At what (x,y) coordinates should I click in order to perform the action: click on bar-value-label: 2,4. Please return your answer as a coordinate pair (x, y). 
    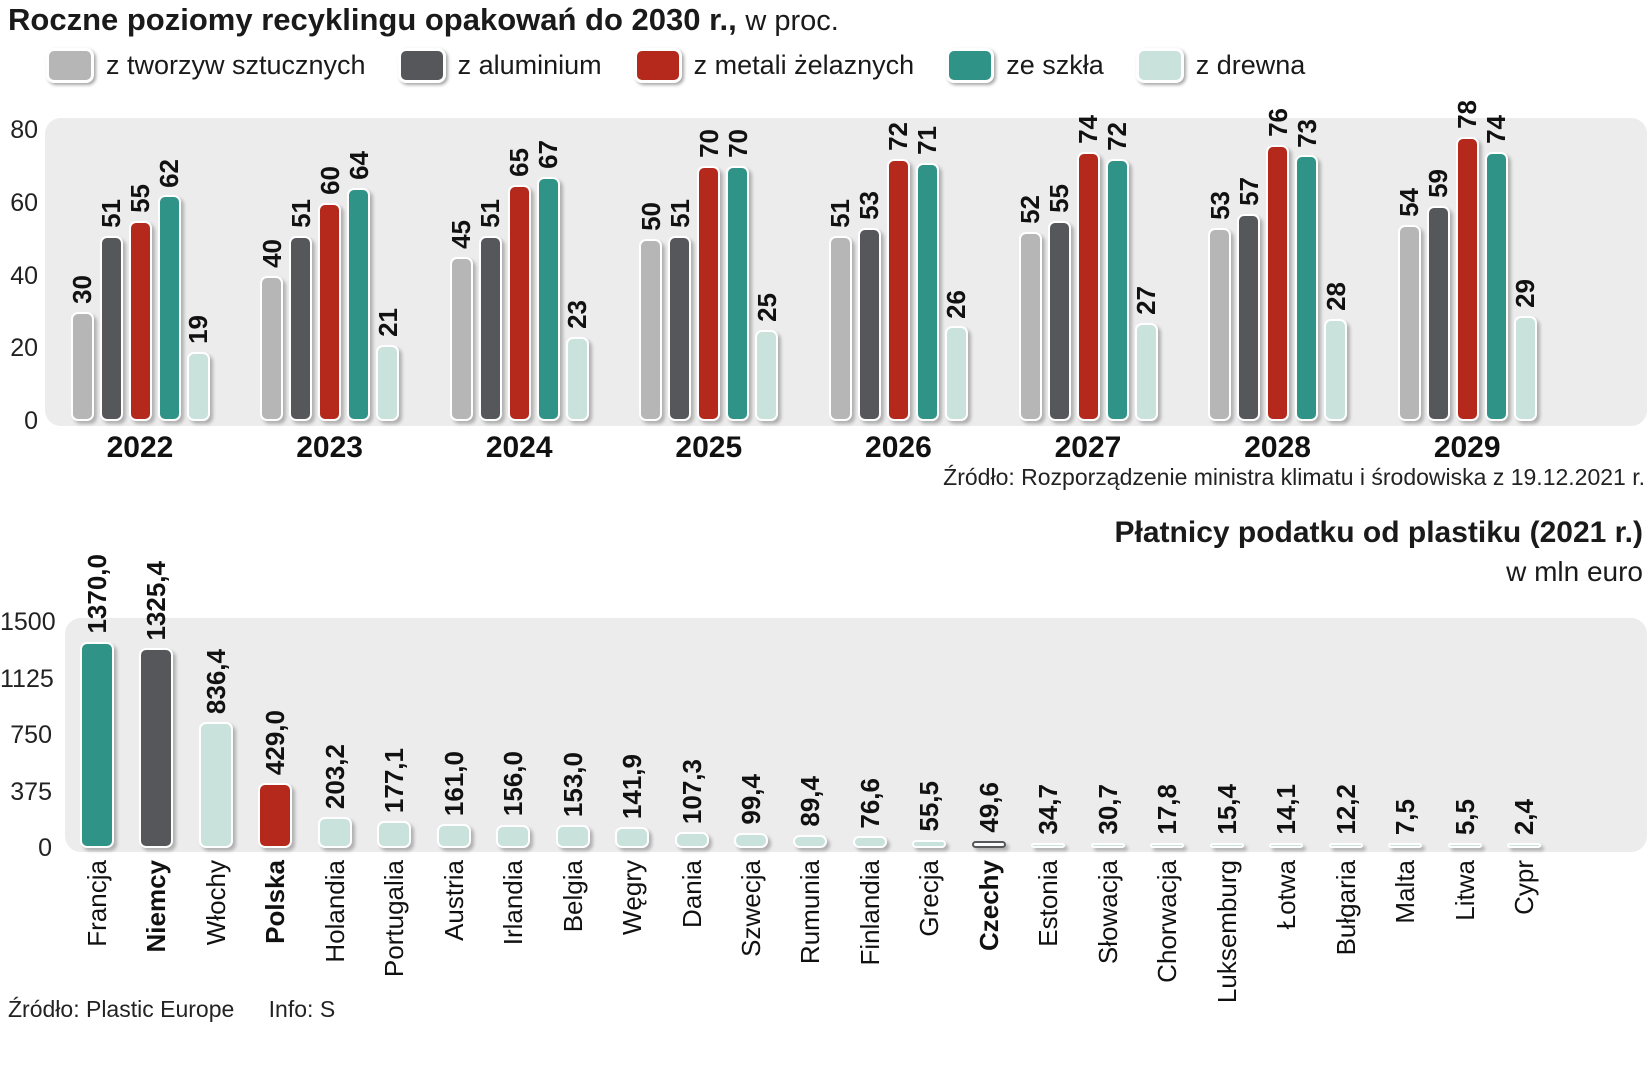
    Looking at the image, I should click on (1523, 816).